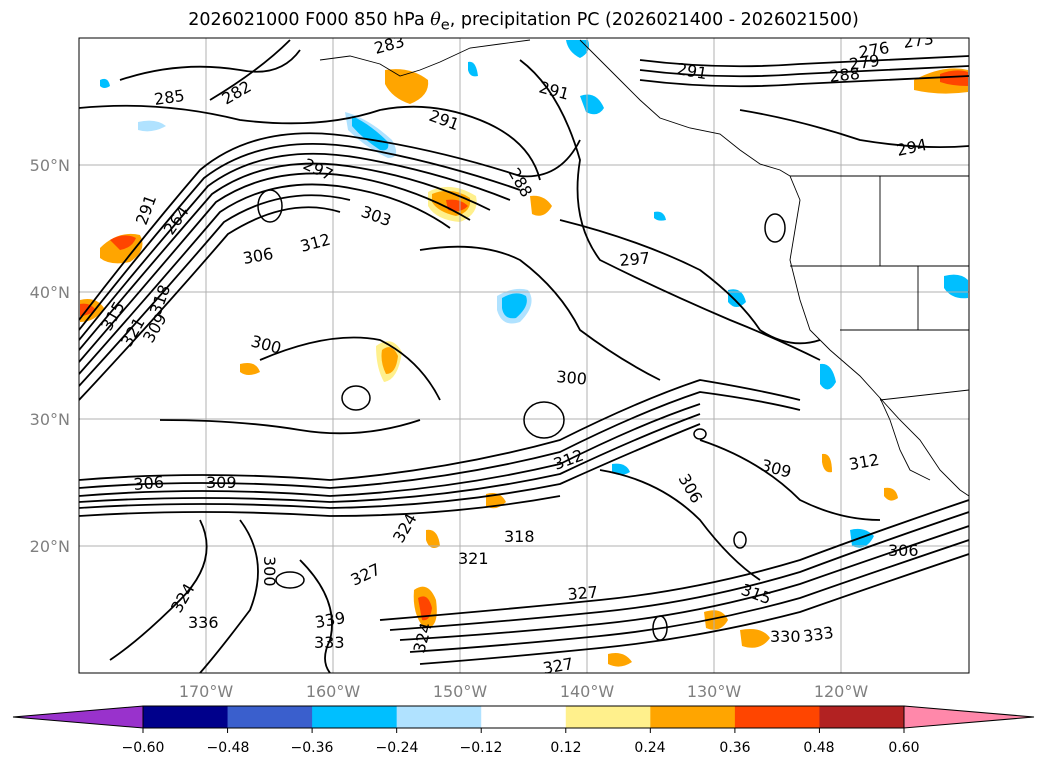  What do you see at coordinates (864, 62) in the screenshot?
I see `contour-label: 279` at bounding box center [864, 62].